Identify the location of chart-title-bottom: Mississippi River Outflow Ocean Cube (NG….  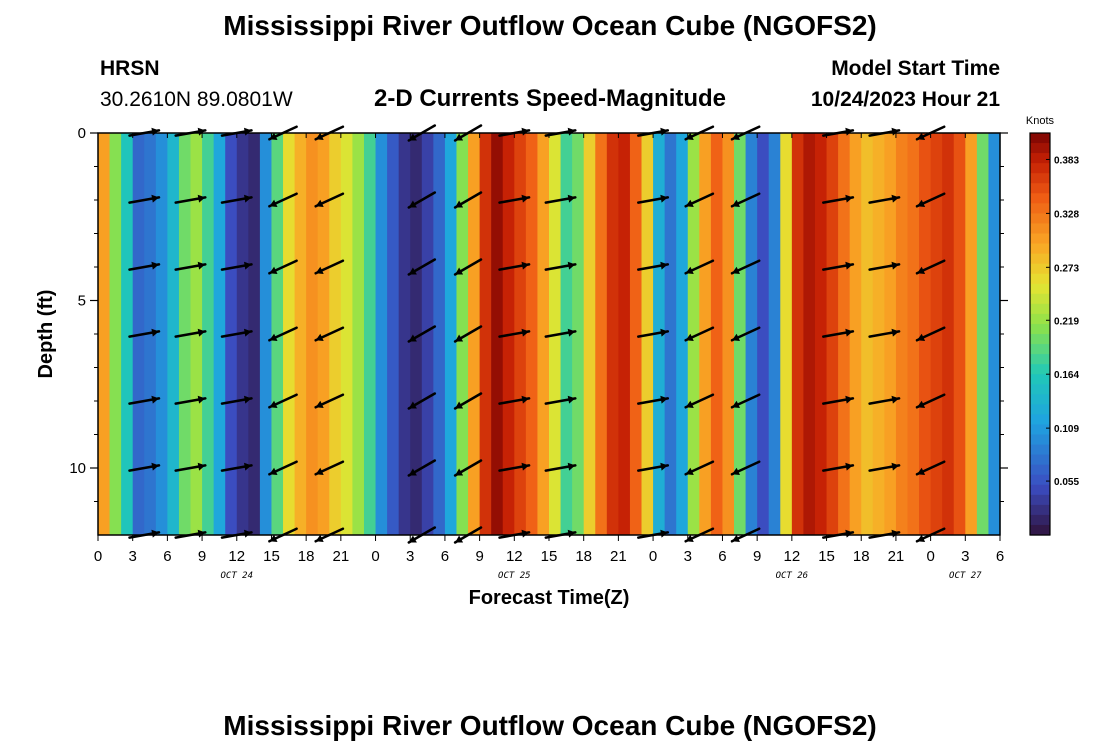
(549, 725).